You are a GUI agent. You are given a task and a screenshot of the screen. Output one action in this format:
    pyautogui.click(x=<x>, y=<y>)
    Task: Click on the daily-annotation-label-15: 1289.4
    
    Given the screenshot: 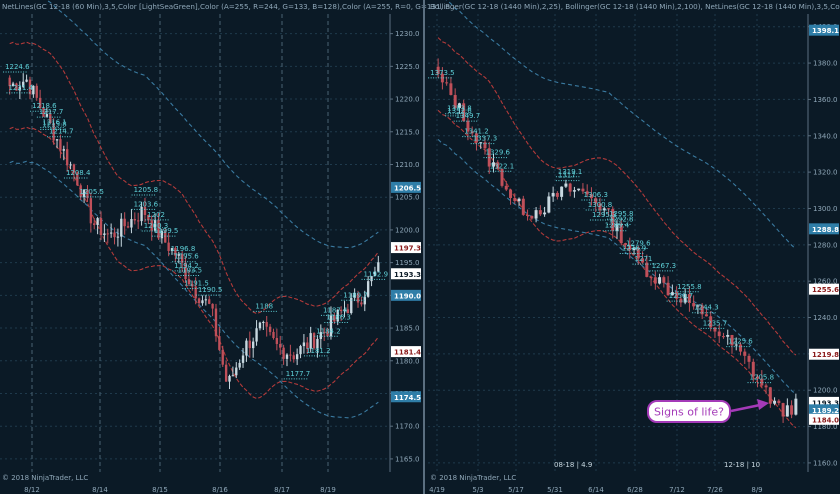 What is the action you would take?
    pyautogui.click(x=617, y=226)
    